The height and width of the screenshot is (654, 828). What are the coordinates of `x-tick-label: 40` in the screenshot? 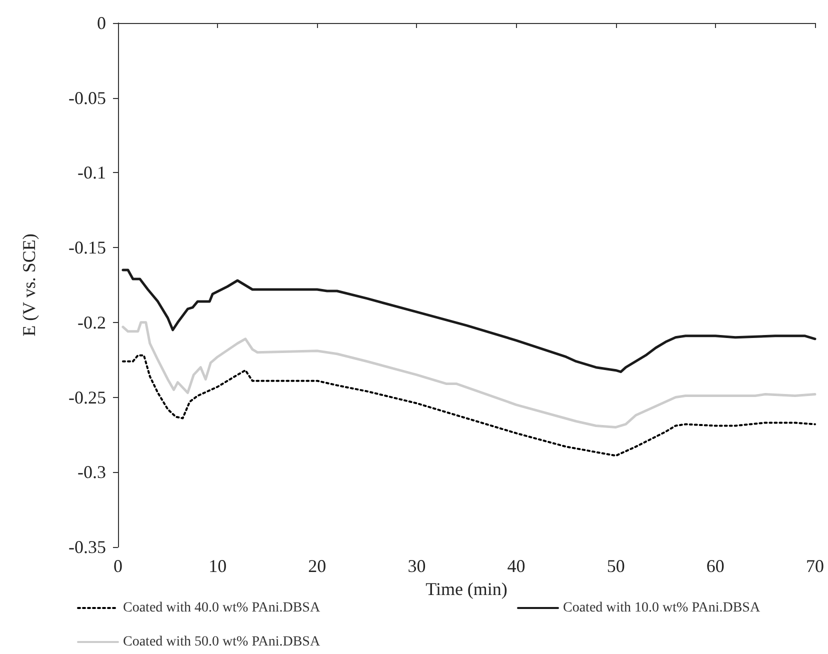 It's located at (516, 566).